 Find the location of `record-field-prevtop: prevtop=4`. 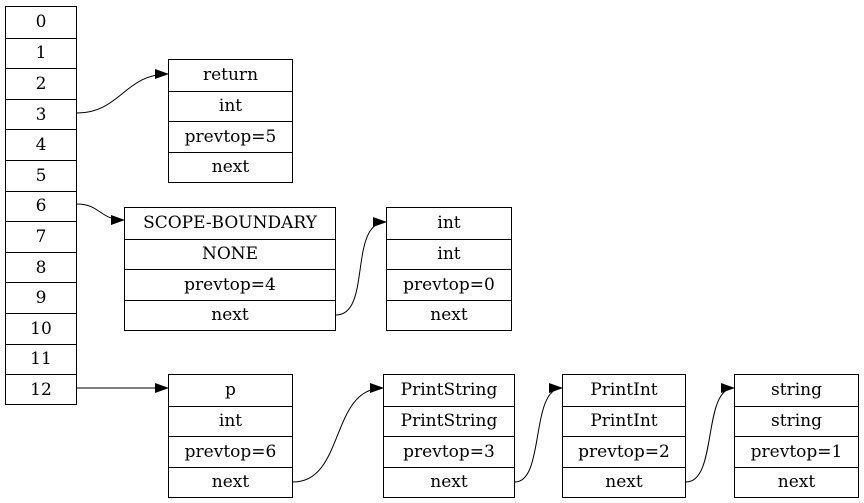

record-field-prevtop: prevtop=4 is located at coordinates (230, 284).